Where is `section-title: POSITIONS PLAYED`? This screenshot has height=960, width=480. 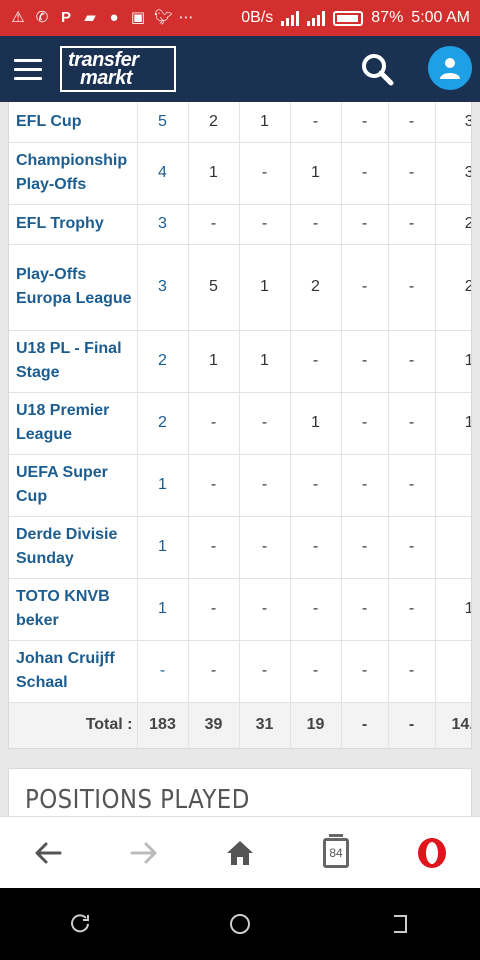 section-title: POSITIONS PLAYED is located at coordinates (137, 800).